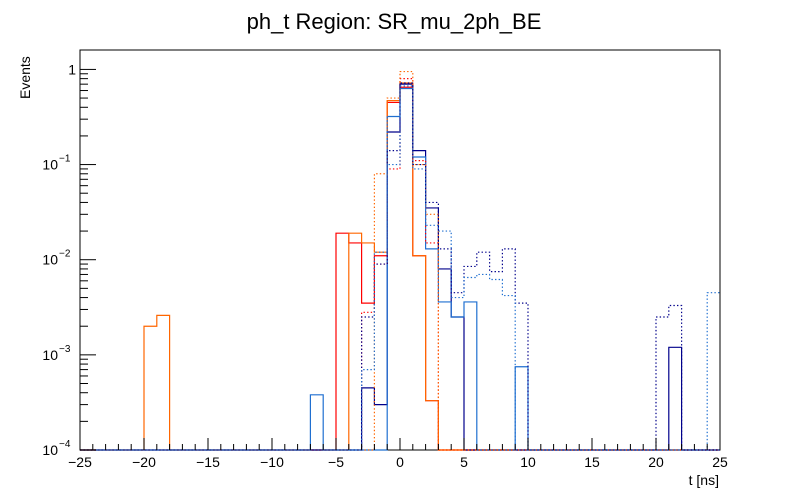 The height and width of the screenshot is (500, 800). What do you see at coordinates (394, 21) in the screenshot?
I see `chart-title: ph_t Region: SR_mu_2ph_BE` at bounding box center [394, 21].